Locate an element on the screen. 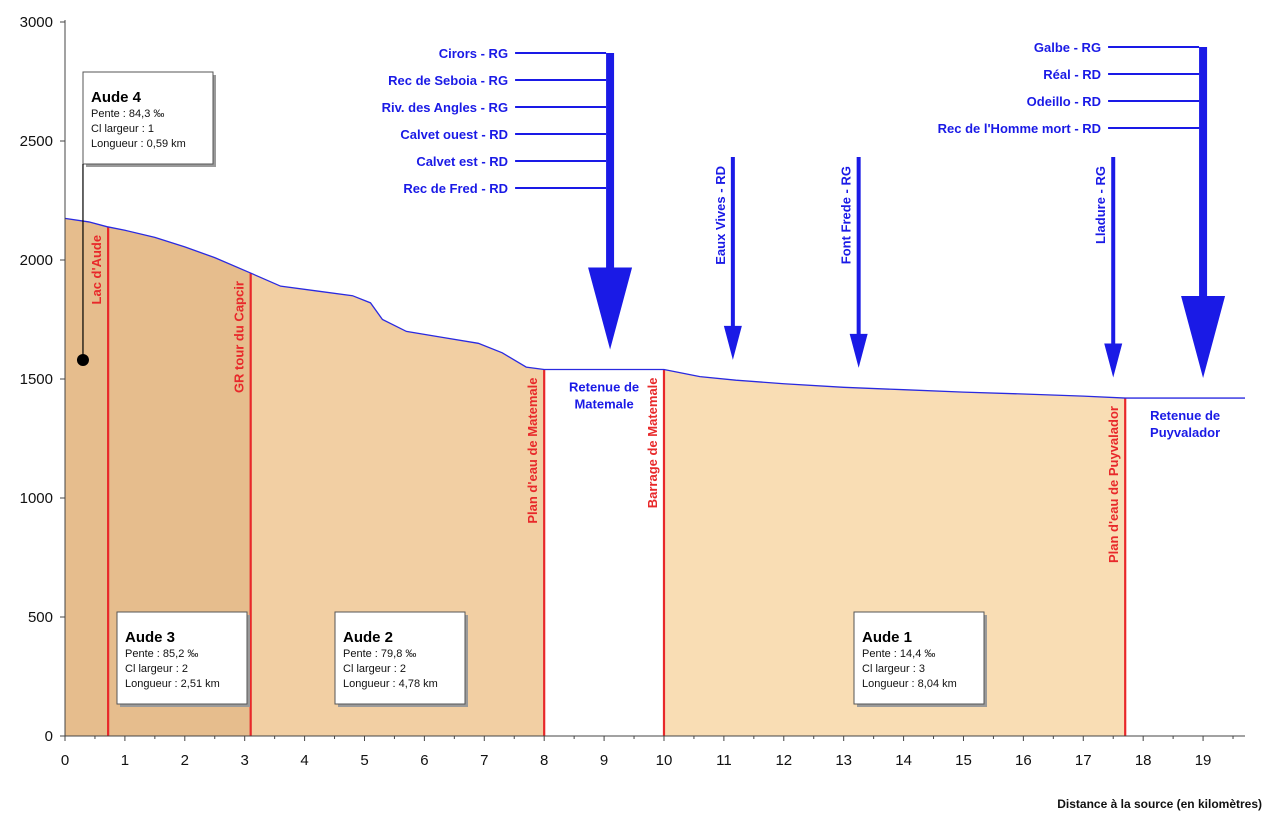  y-tick-label: 2000 is located at coordinates (36, 260).